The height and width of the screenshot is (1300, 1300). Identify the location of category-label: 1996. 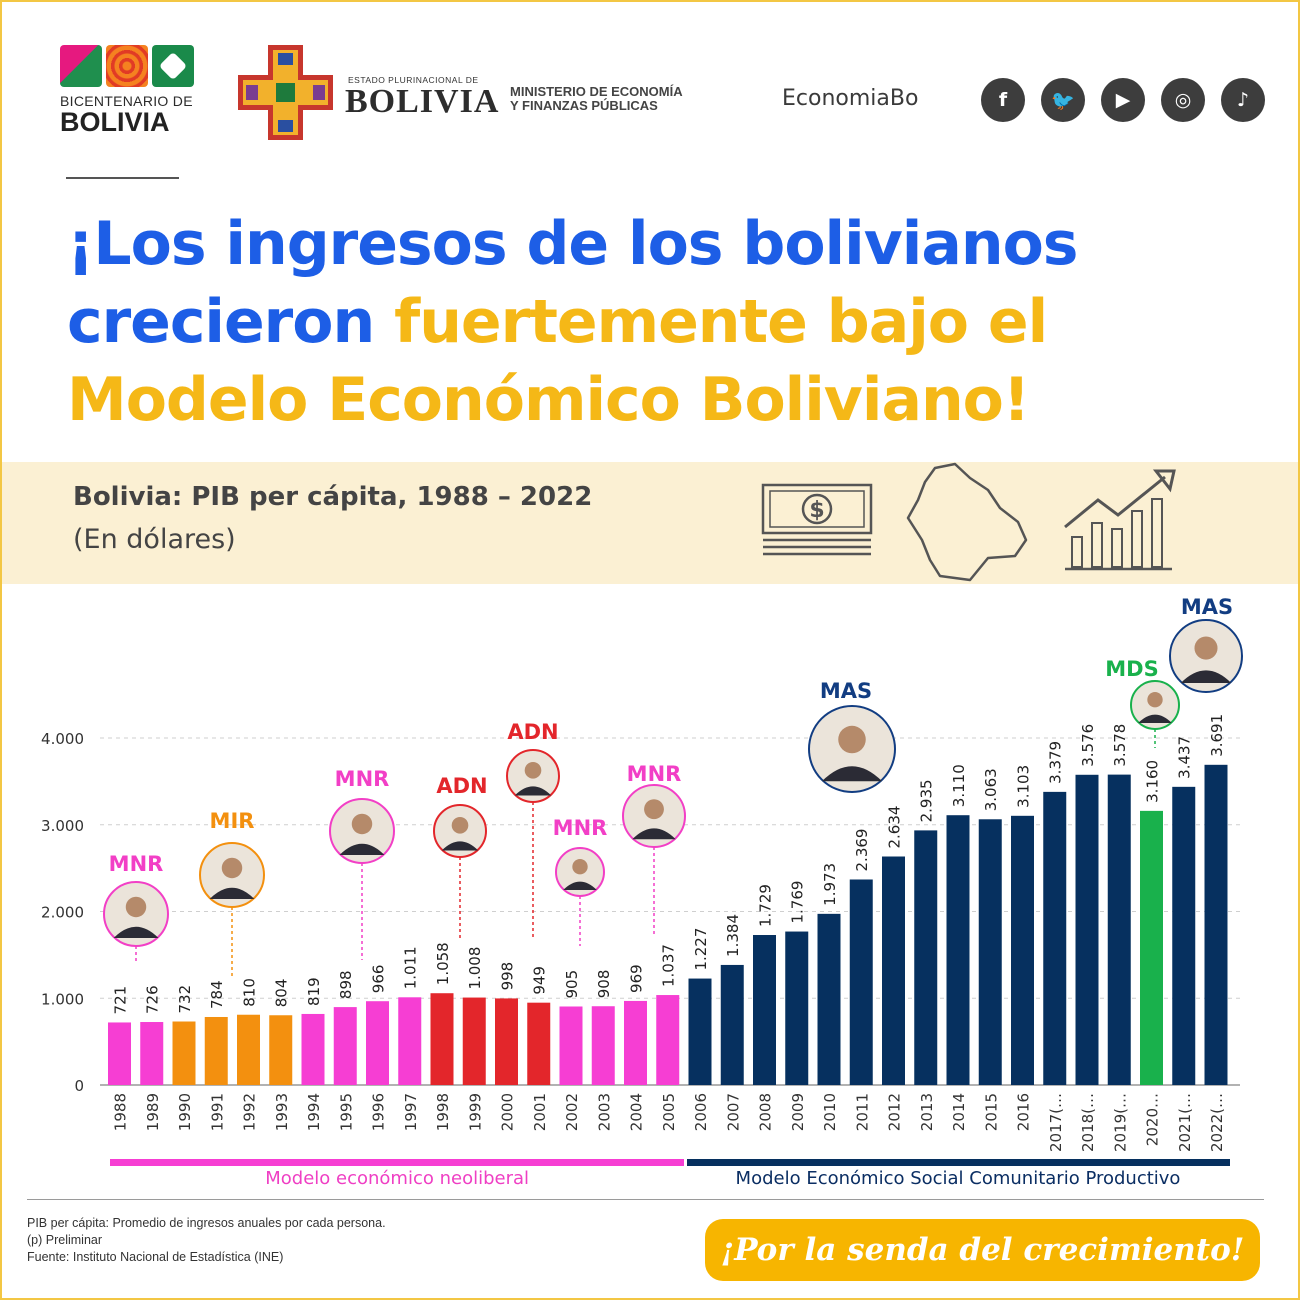
(379, 1112).